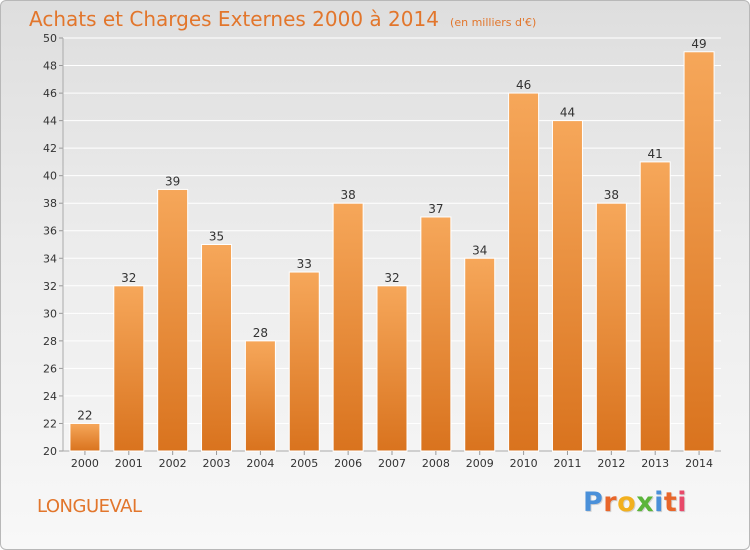  Describe the element at coordinates (435, 209) in the screenshot. I see `bar-value-label: 37` at that location.